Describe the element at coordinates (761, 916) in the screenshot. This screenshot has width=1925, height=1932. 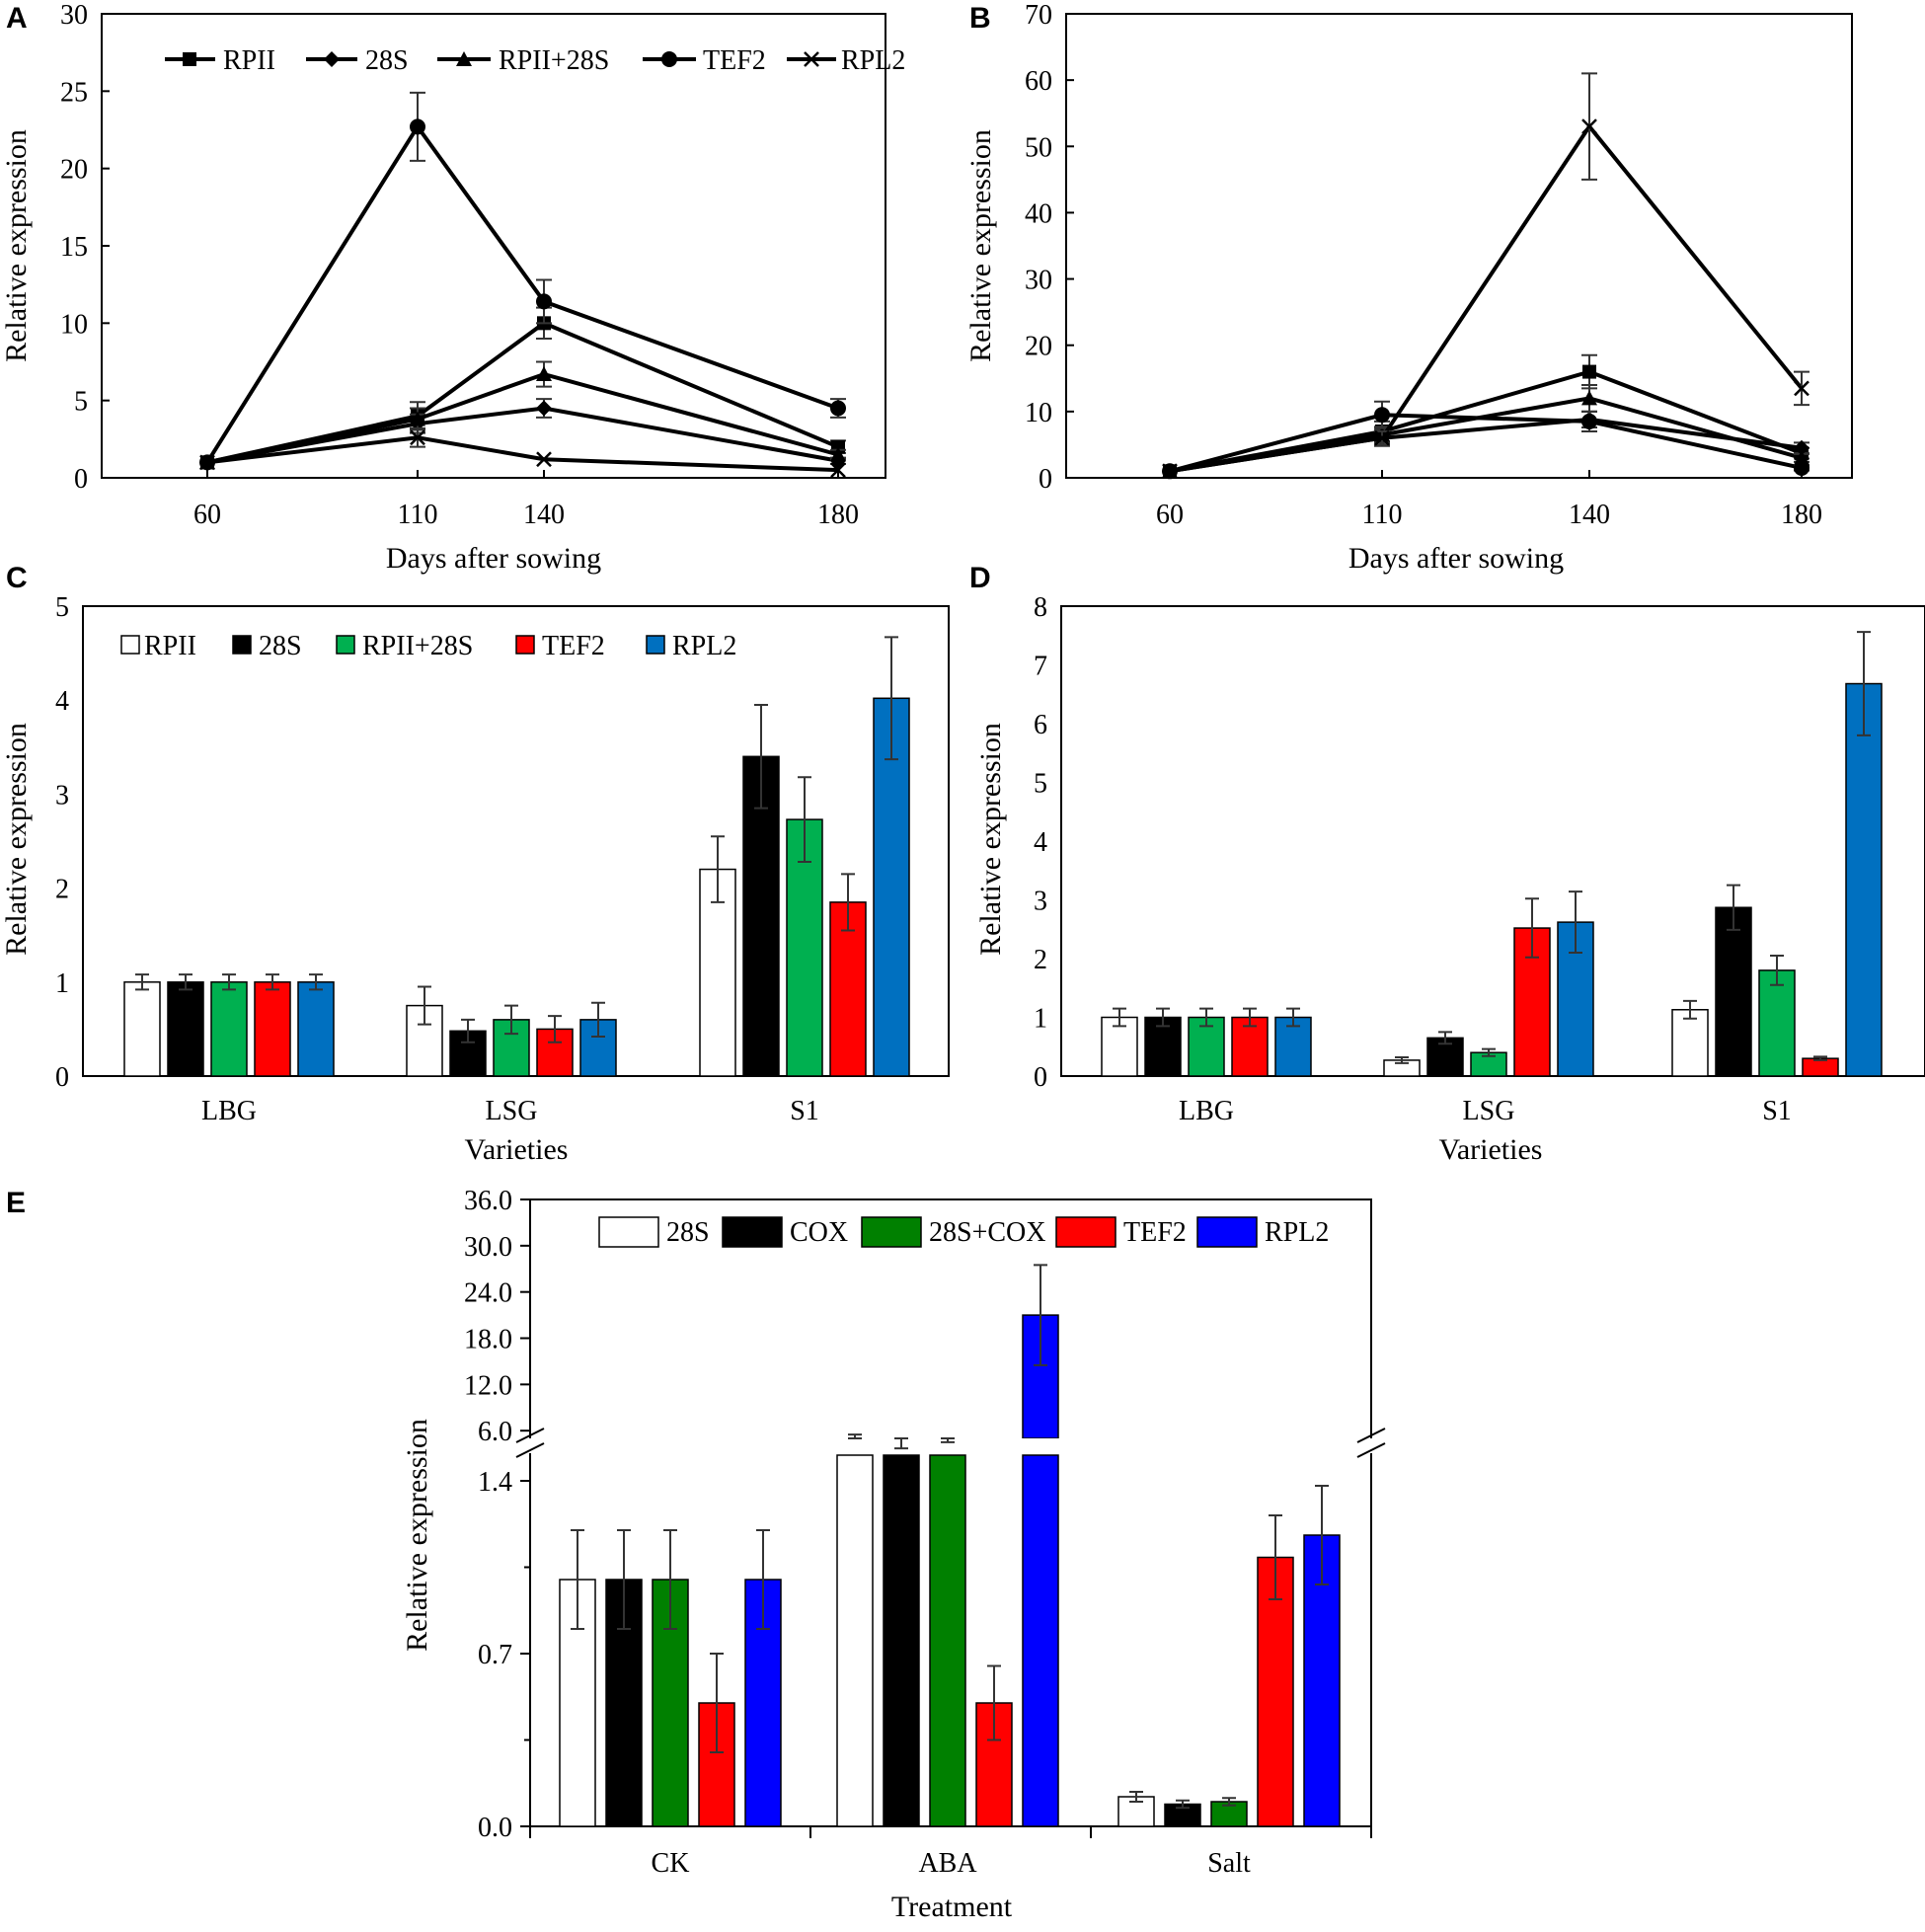
I see `bar-28s` at that location.